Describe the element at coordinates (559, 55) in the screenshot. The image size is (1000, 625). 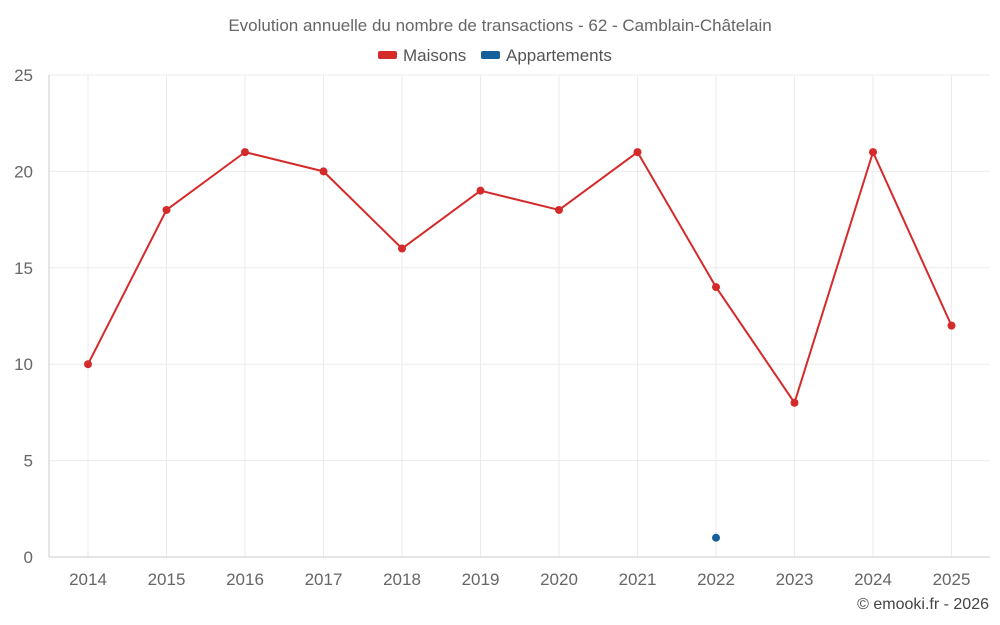
I see `legend-label-appartements: Appartements` at that location.